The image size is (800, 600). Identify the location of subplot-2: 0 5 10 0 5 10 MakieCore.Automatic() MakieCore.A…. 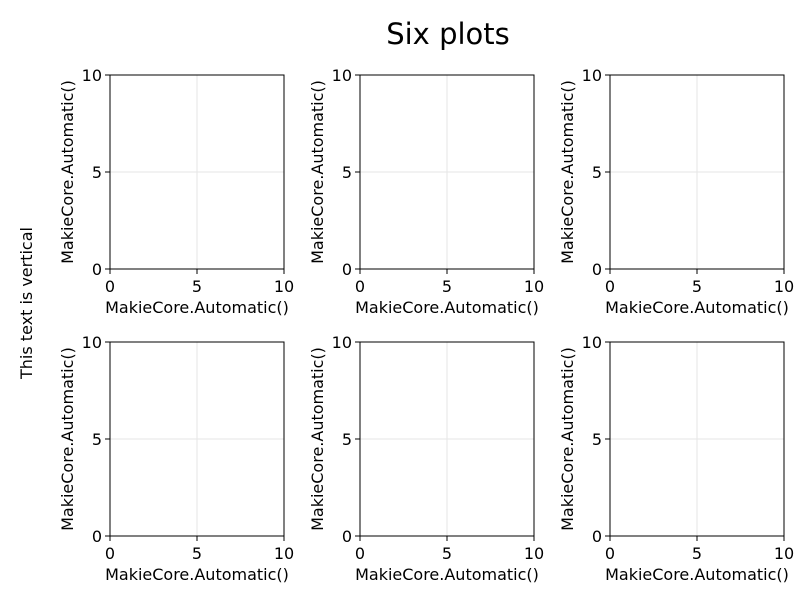
(426, 191).